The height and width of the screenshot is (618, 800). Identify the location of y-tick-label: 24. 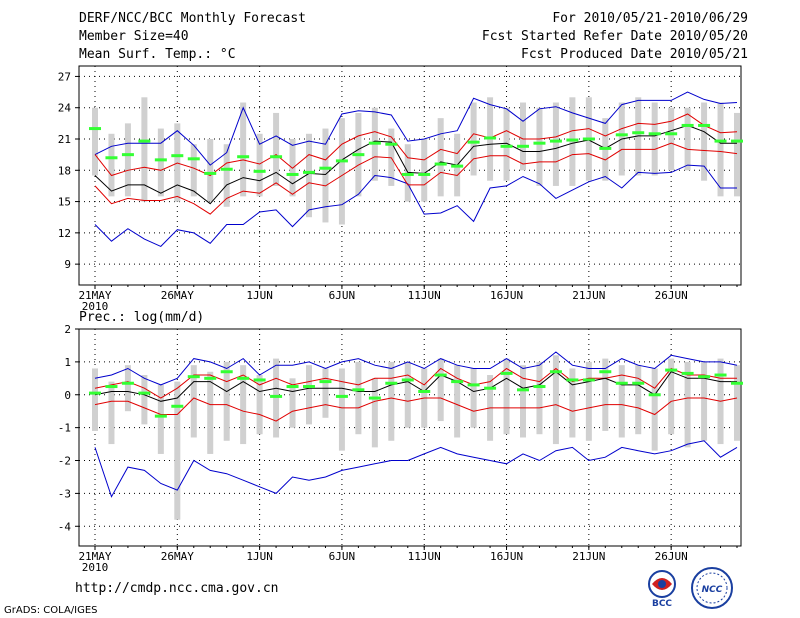
(65, 108).